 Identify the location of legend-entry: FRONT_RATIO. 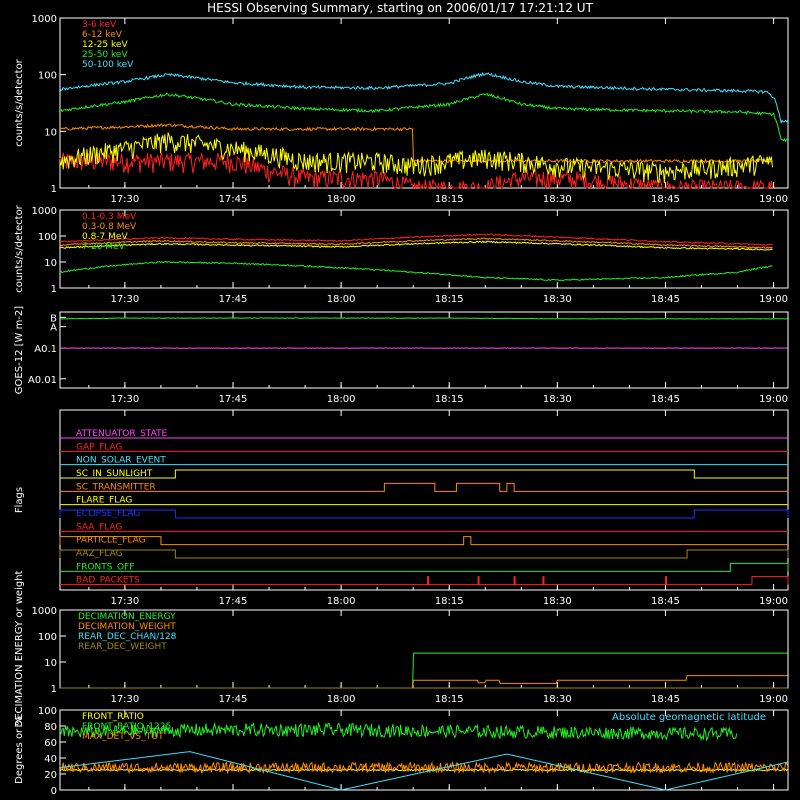
(113, 717).